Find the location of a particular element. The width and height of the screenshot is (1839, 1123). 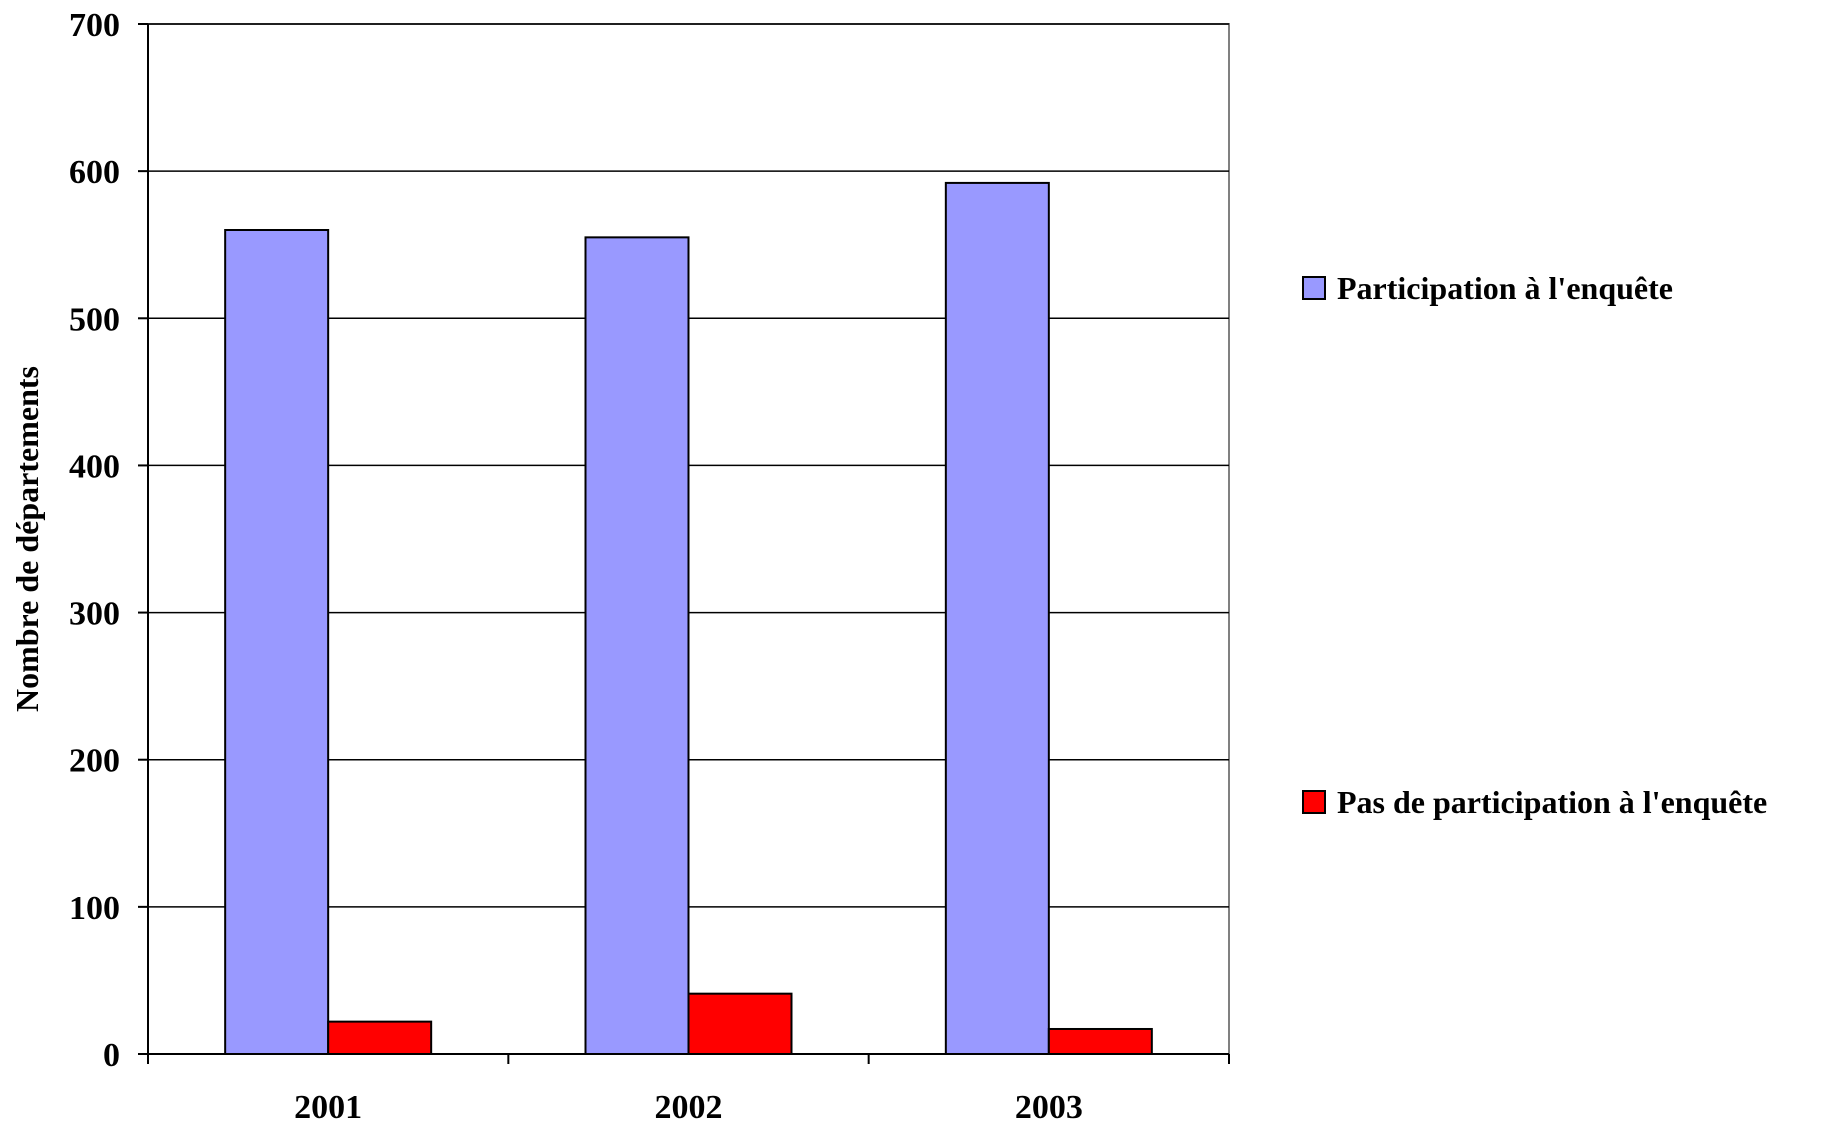

x-tick-label: 2001 is located at coordinates (328, 1106).